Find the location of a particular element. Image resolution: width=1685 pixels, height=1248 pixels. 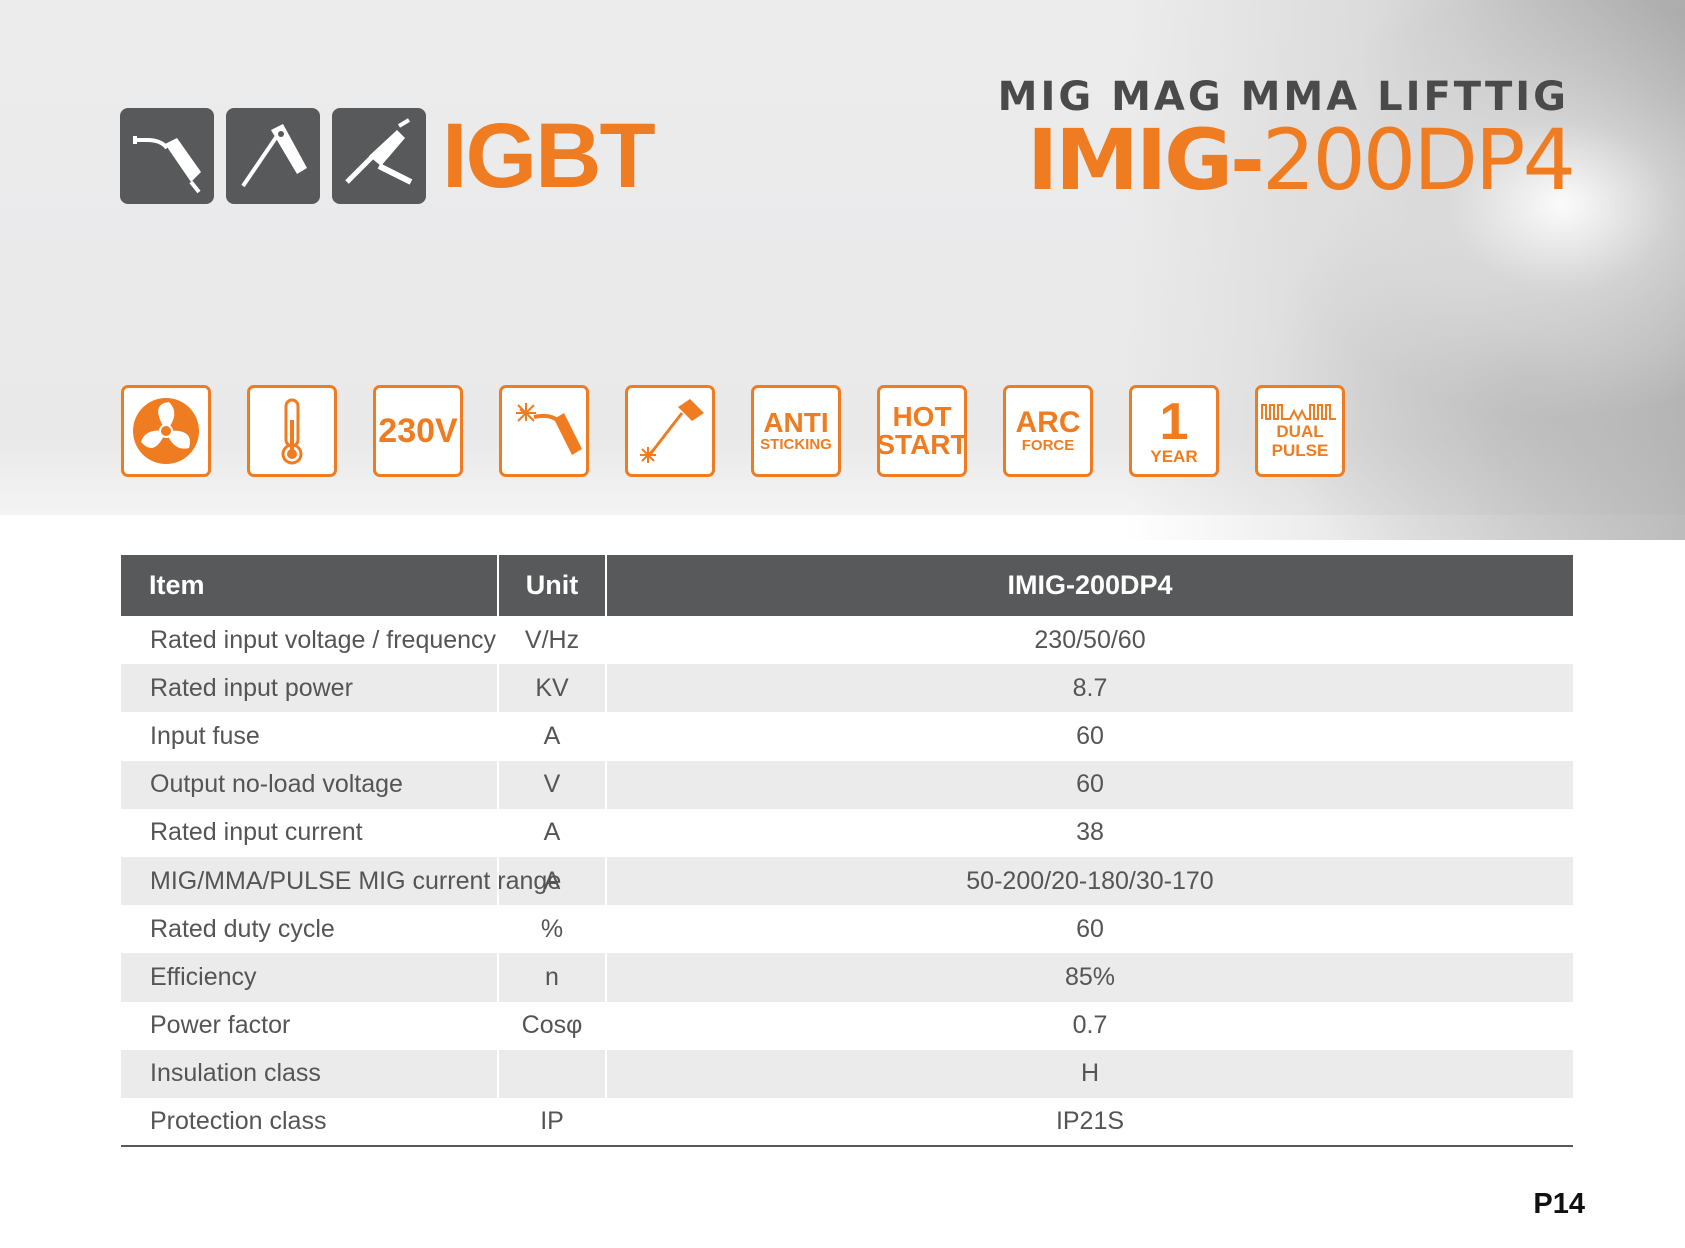

header-item: Item is located at coordinates (309, 585).